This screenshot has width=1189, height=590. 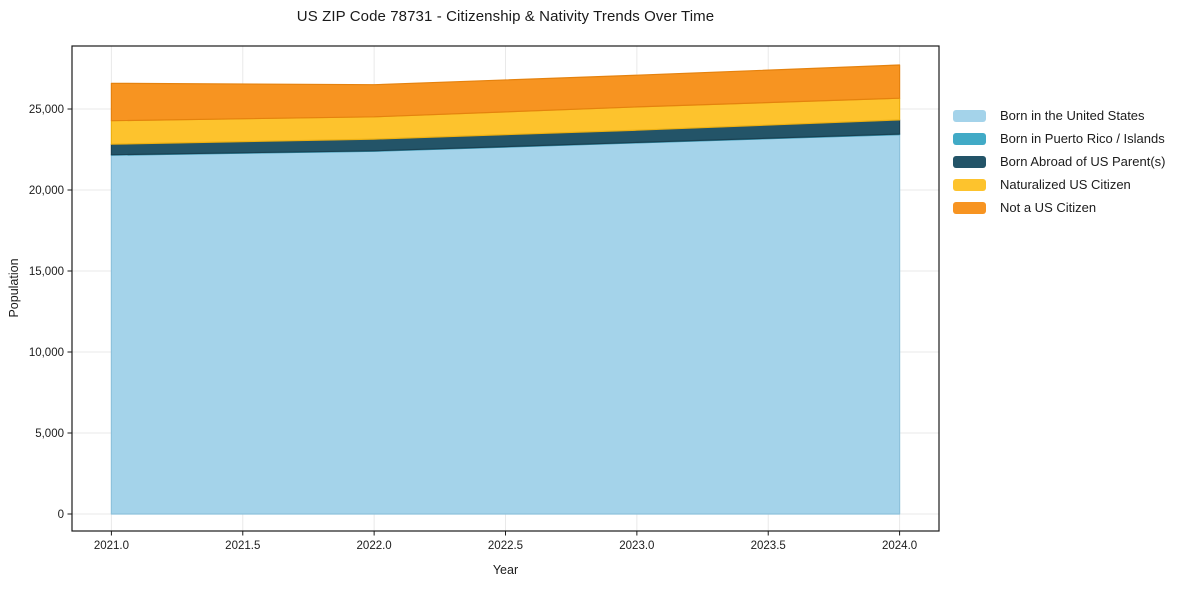 I want to click on svg-text: 25,000, so click(x=46, y=110).